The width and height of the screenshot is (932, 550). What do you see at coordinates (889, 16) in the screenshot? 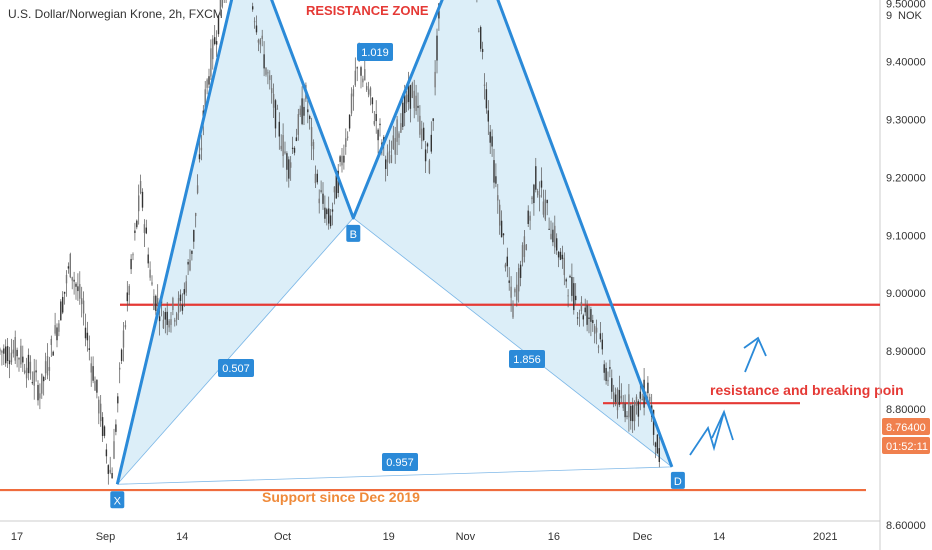
I see `y-top-tick: 9` at bounding box center [889, 16].